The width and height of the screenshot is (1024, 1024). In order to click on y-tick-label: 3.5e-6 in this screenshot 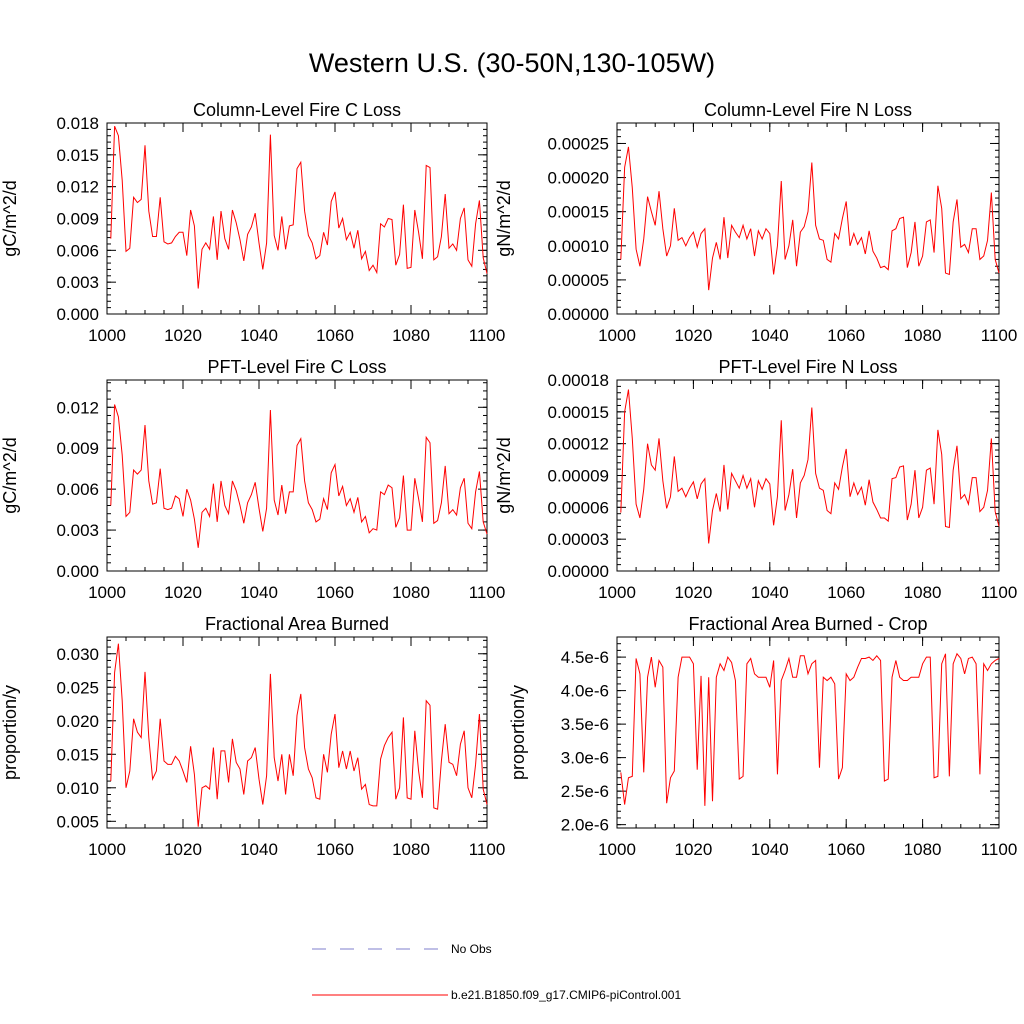, I will do `click(585, 724)`.